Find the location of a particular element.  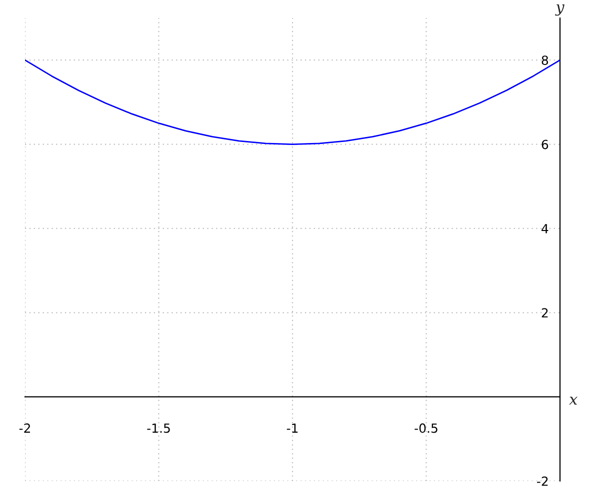

y-tick-label: 2 is located at coordinates (545, 313).